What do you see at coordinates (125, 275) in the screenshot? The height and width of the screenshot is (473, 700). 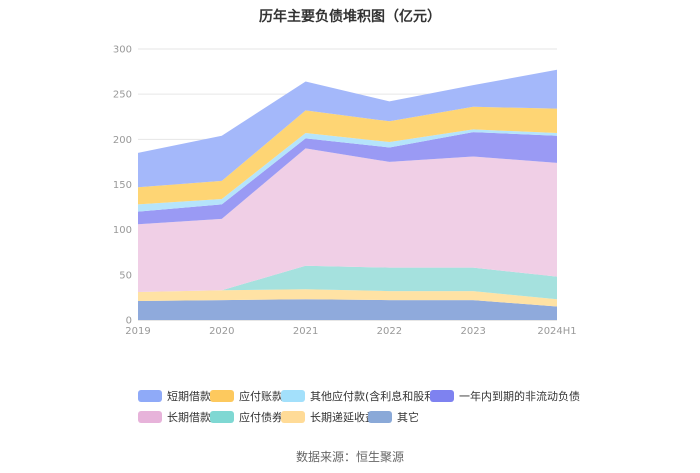 I see `y-tick-label: 50` at bounding box center [125, 275].